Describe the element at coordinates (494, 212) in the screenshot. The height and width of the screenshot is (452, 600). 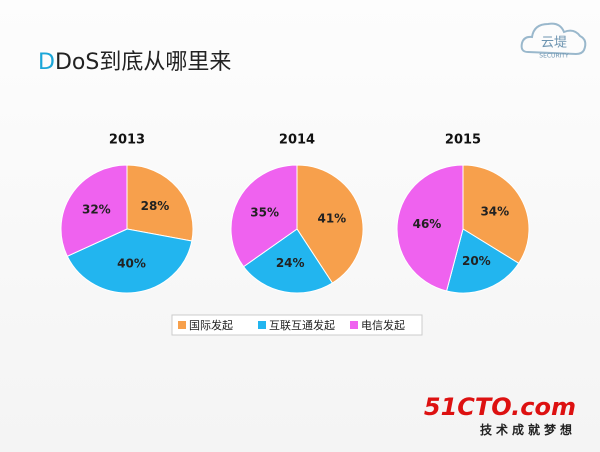
I see `data-label: 34%` at that location.